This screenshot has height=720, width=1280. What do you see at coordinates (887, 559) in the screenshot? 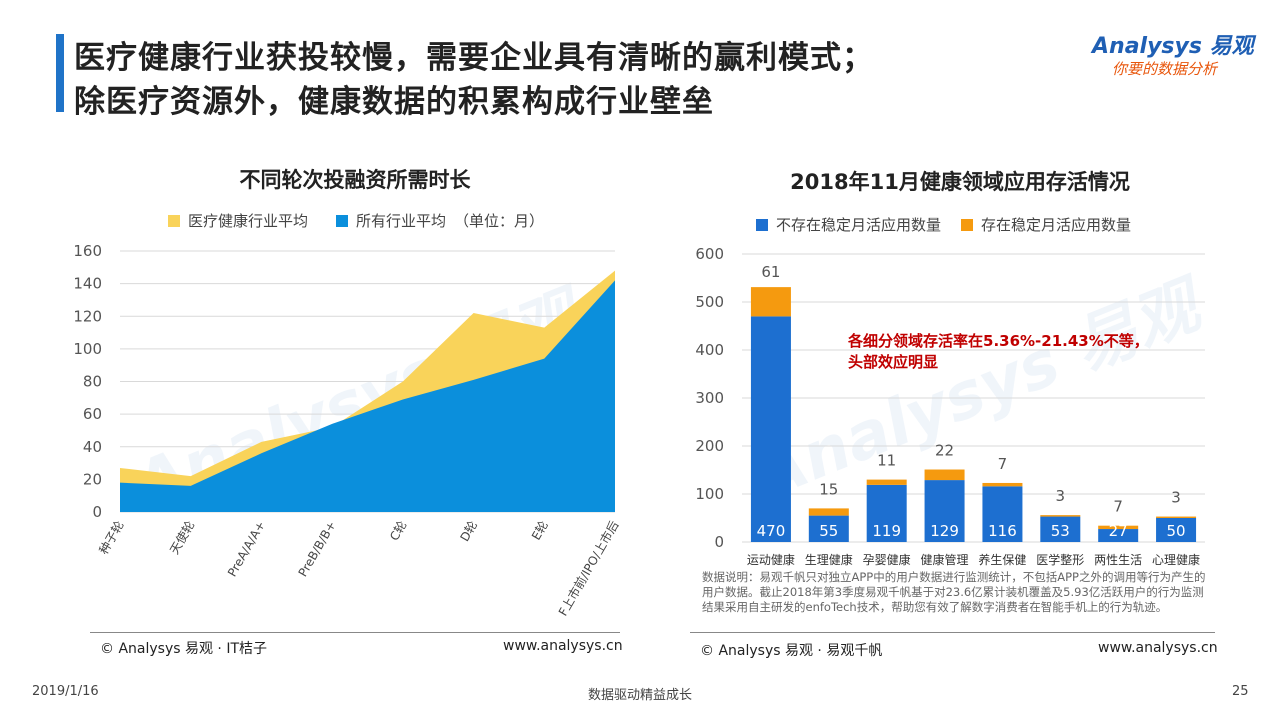
I see `x-tick-label: 孕婴健康` at bounding box center [887, 559].